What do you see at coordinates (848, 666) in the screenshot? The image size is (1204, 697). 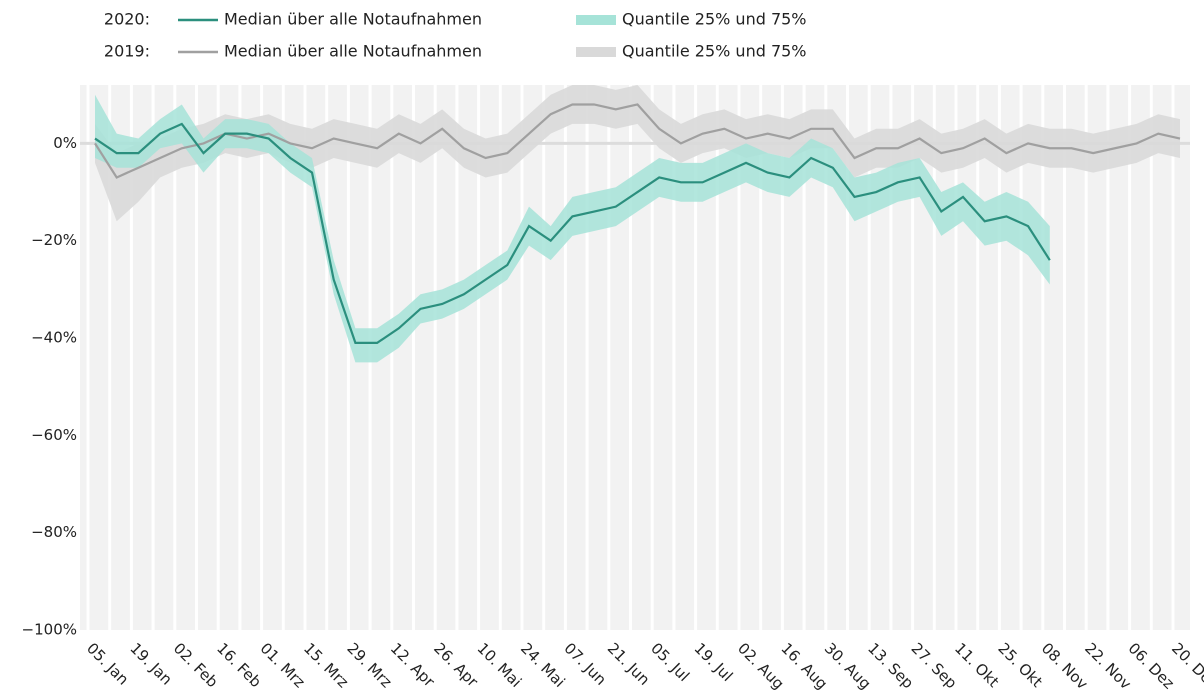 I see `x-tick-label: 30. Aug` at bounding box center [848, 666].